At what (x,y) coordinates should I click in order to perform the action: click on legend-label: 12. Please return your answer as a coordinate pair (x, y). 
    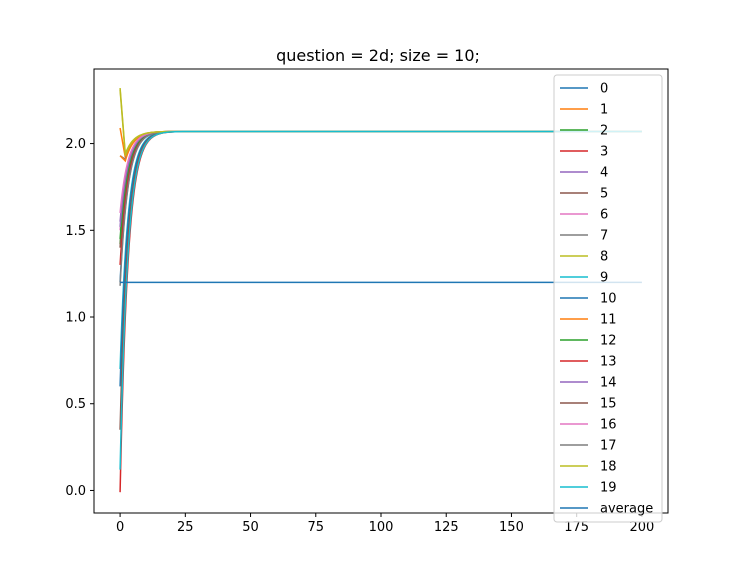
    Looking at the image, I should click on (608, 341).